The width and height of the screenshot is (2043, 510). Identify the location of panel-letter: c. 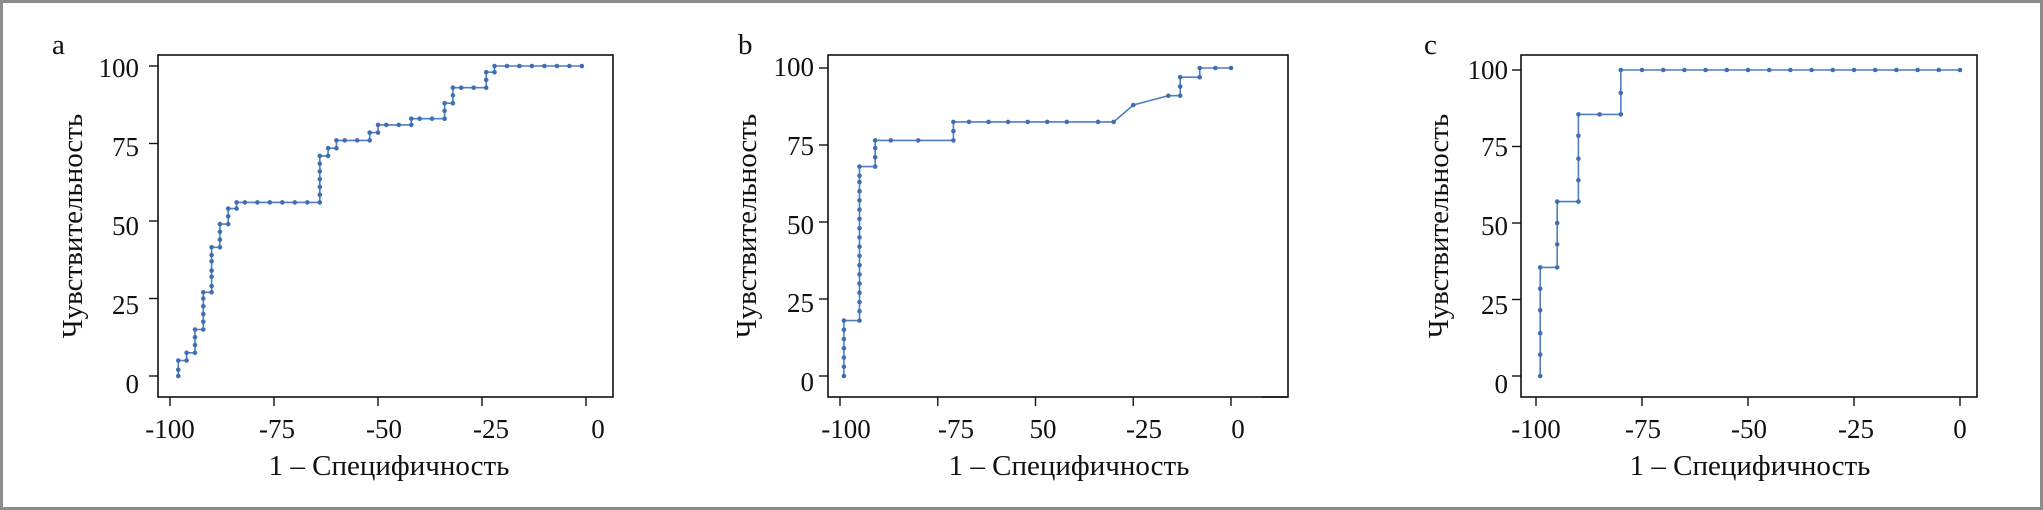
(1430, 45).